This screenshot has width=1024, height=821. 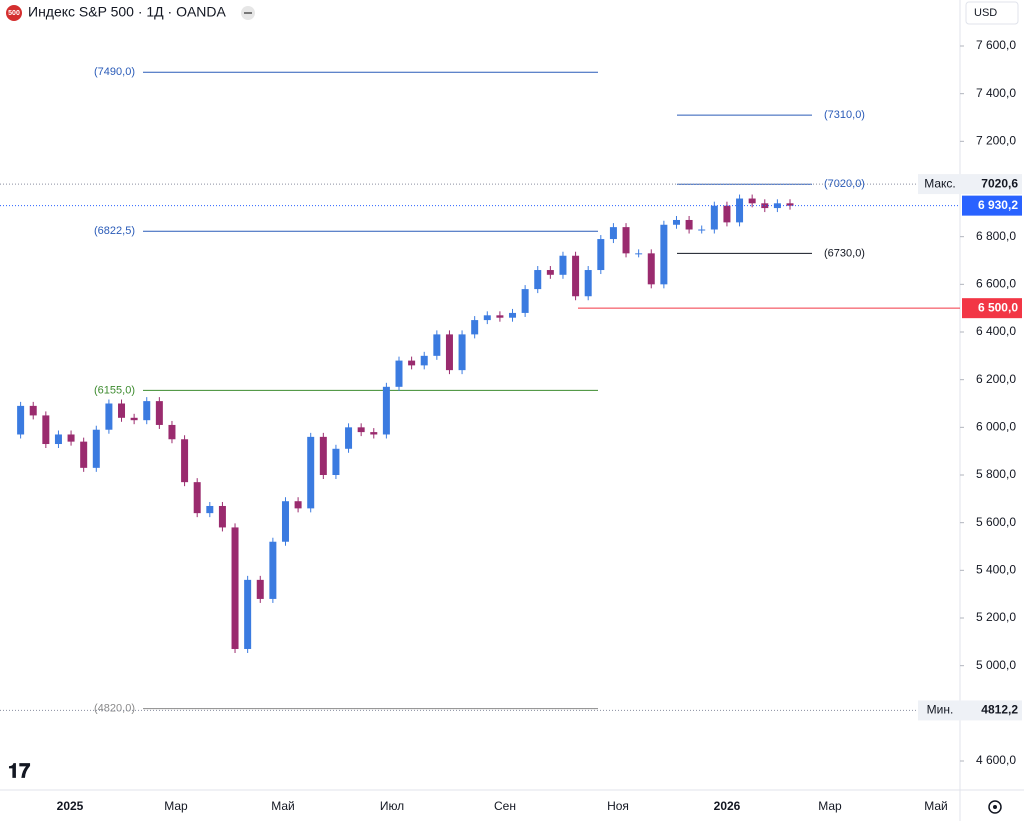 What do you see at coordinates (996, 570) in the screenshot?
I see `y-tick-label: 5 400,0` at bounding box center [996, 570].